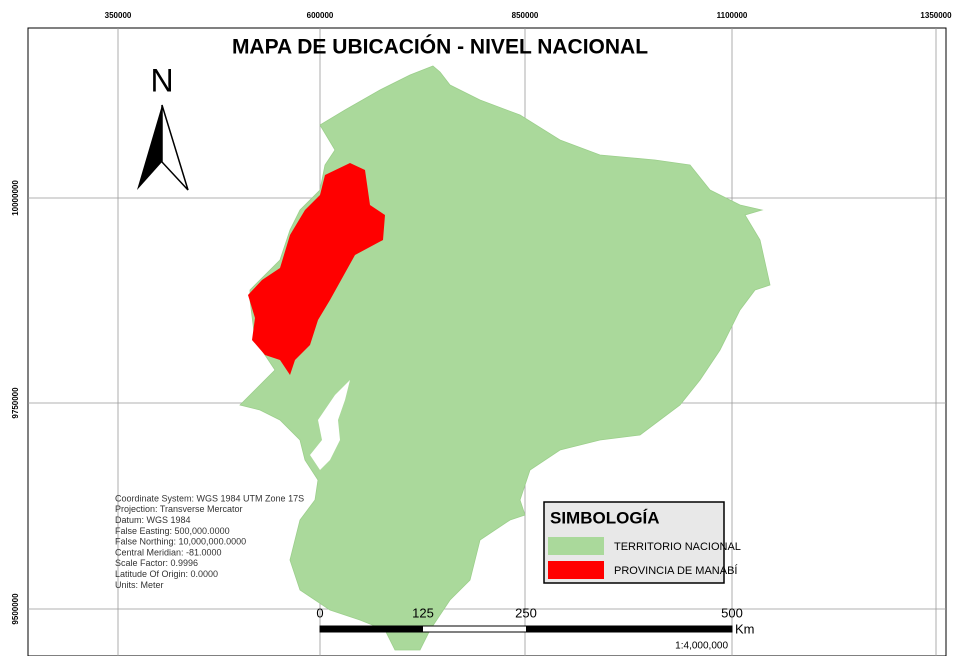 This screenshot has height=656, width=956. What do you see at coordinates (526, 612) in the screenshot?
I see `scale-label: 250` at bounding box center [526, 612].